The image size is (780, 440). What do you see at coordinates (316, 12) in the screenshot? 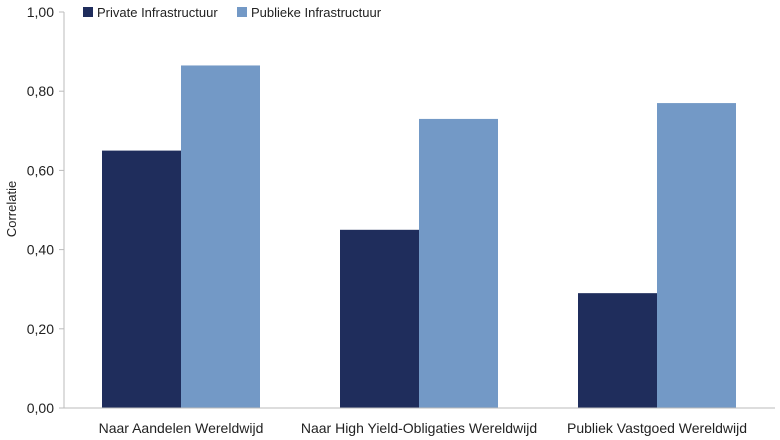
I see `legend-label: Publieke Infrastructuur` at bounding box center [316, 12].